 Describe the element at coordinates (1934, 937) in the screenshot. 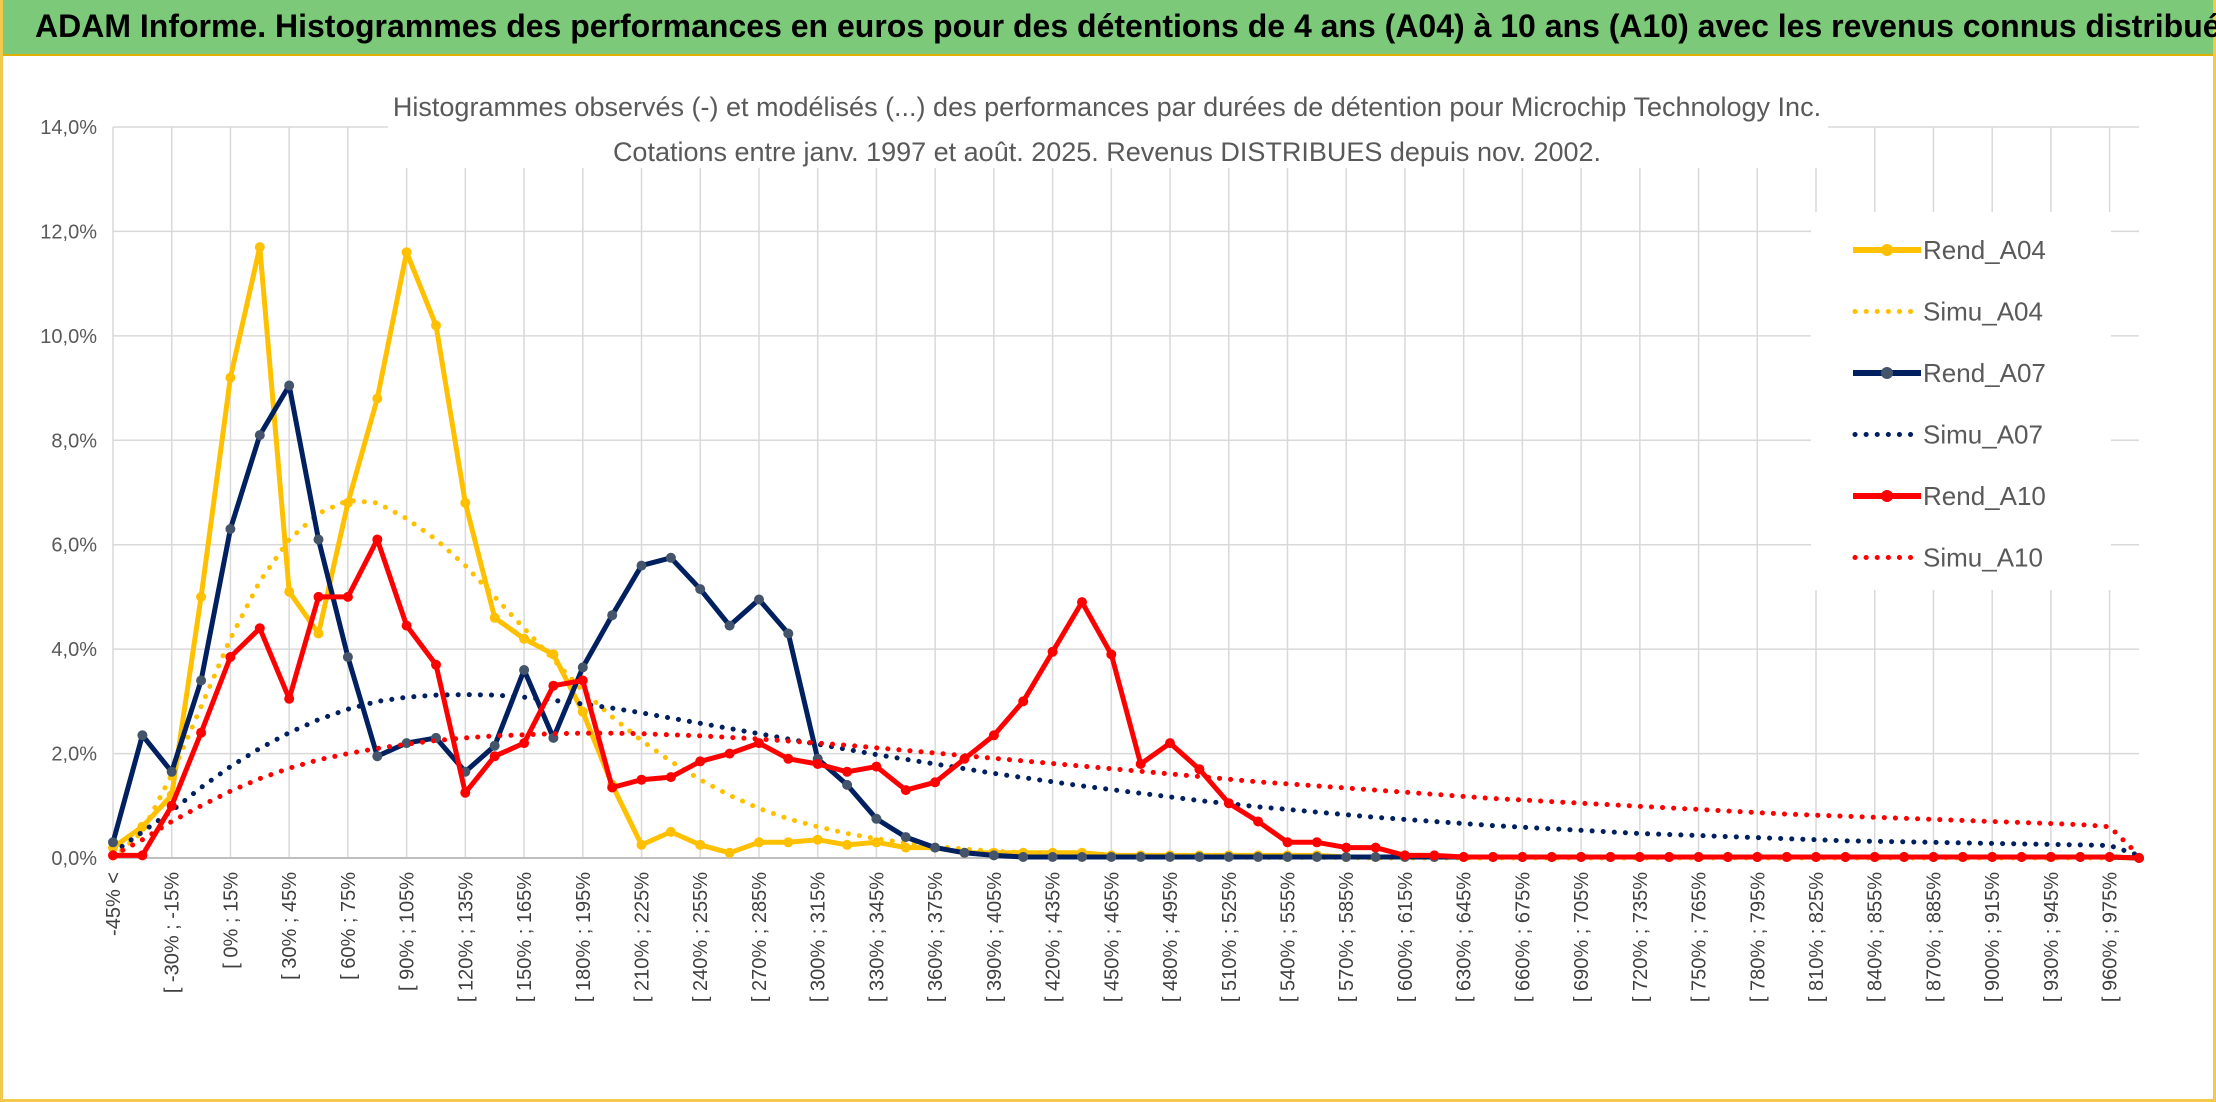

I see `x-tick-label: [ 870% ; 885%` at that location.